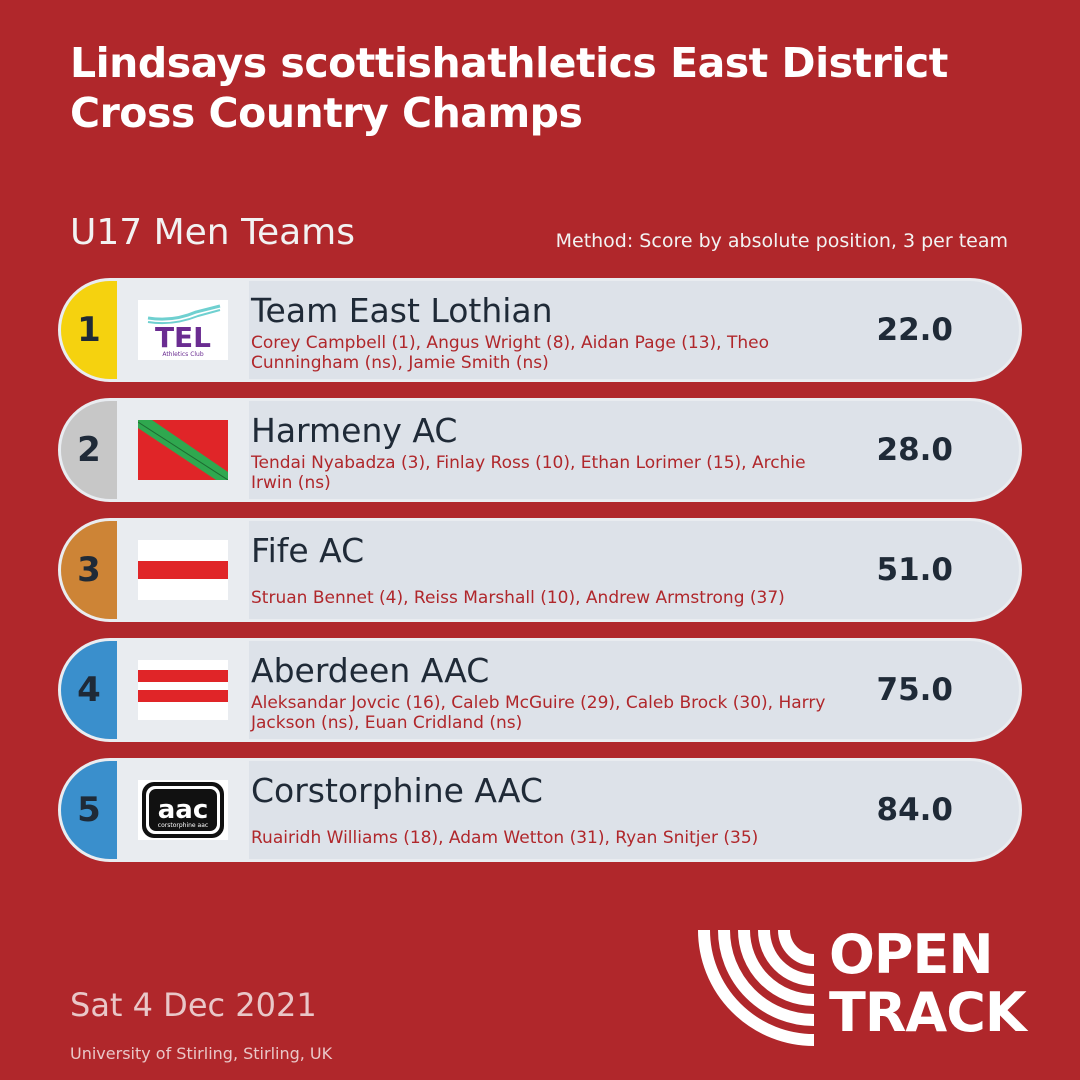  I want to click on opentrack-logo: OPEN TRACK, so click(874, 985).